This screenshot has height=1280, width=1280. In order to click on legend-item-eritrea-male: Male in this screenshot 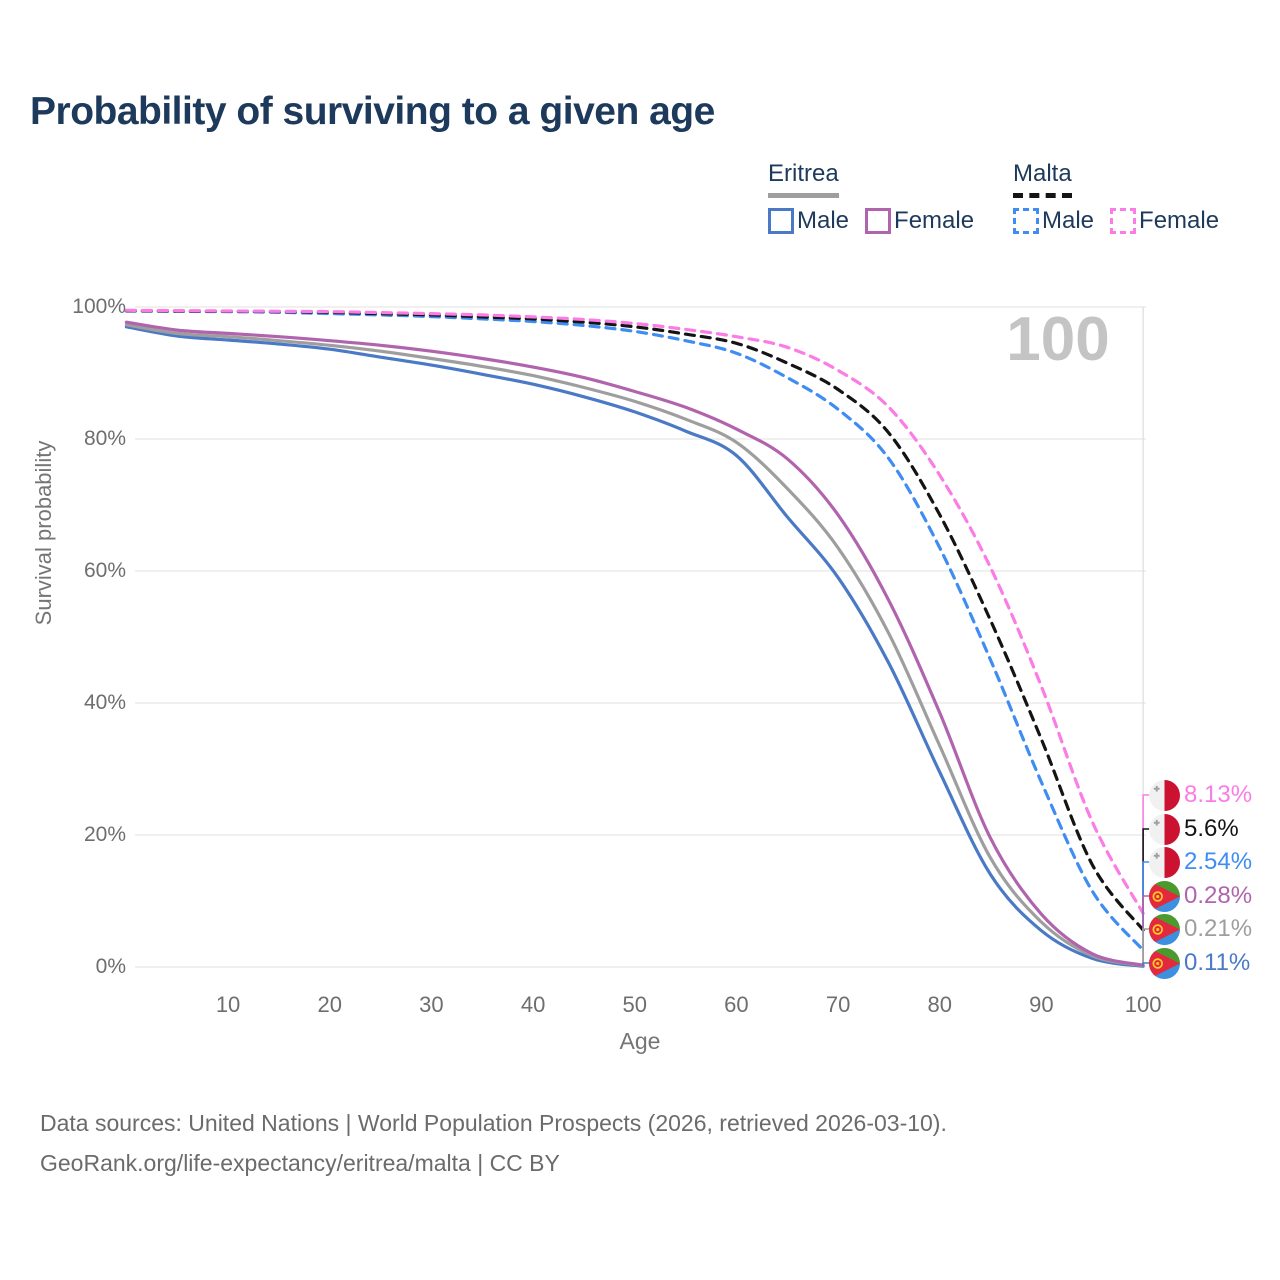, I will do `click(823, 220)`.